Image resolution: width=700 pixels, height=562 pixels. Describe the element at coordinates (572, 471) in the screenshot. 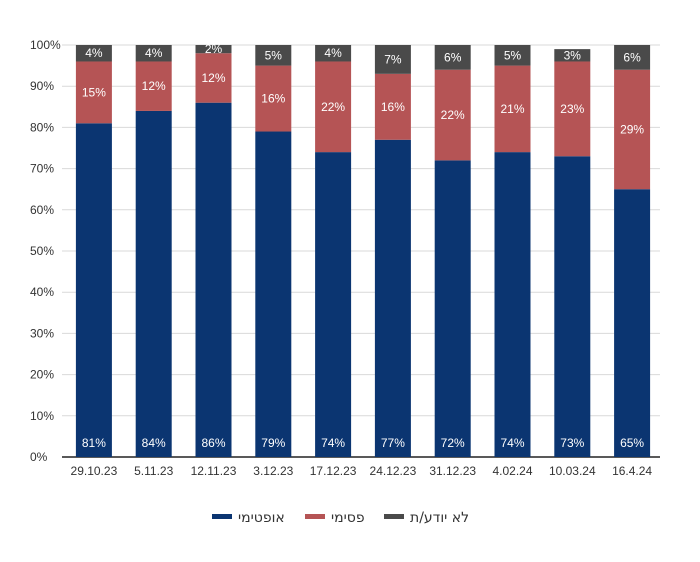

I see `x-tick-label: 10.03.24` at that location.